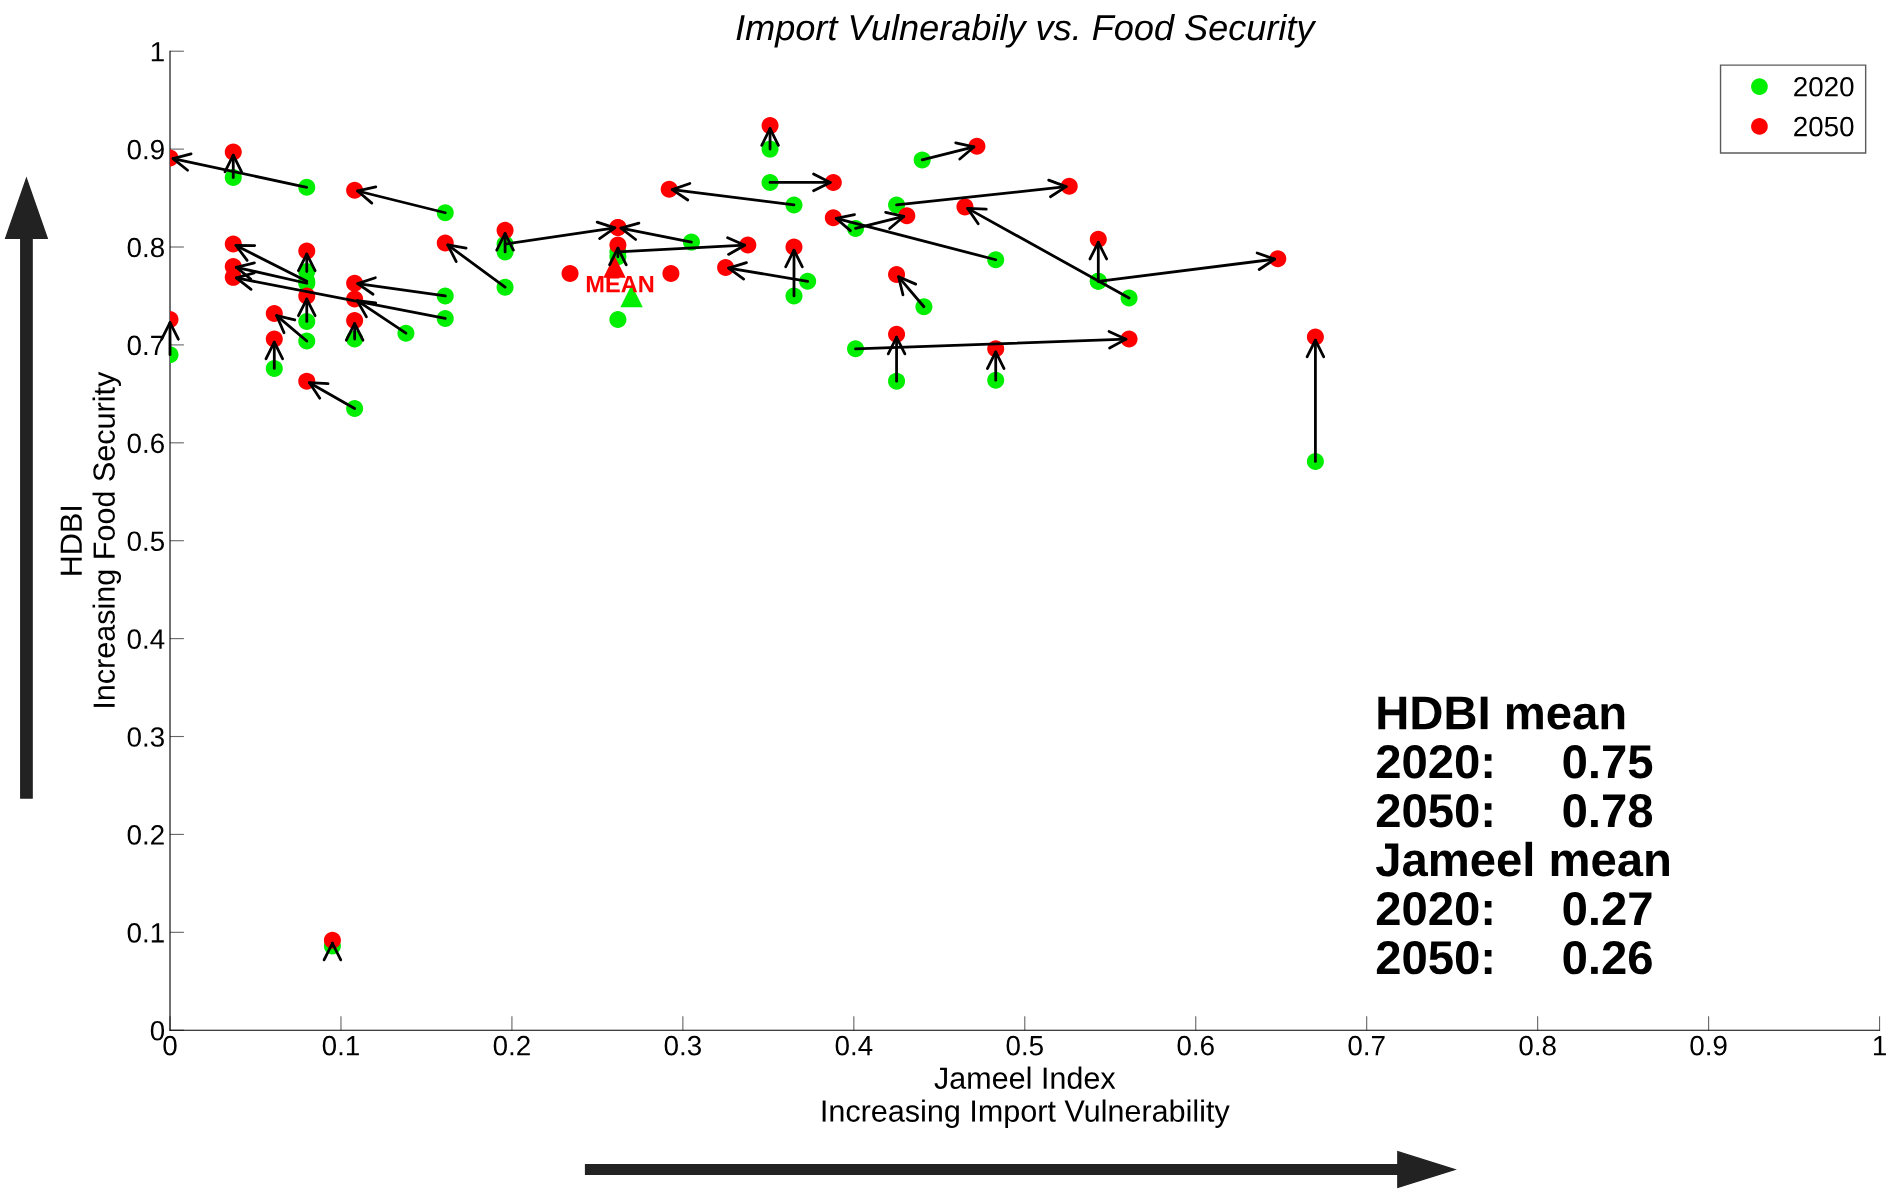  What do you see at coordinates (1514, 957) in the screenshot?
I see `annotation: 2050: 0.26` at bounding box center [1514, 957].